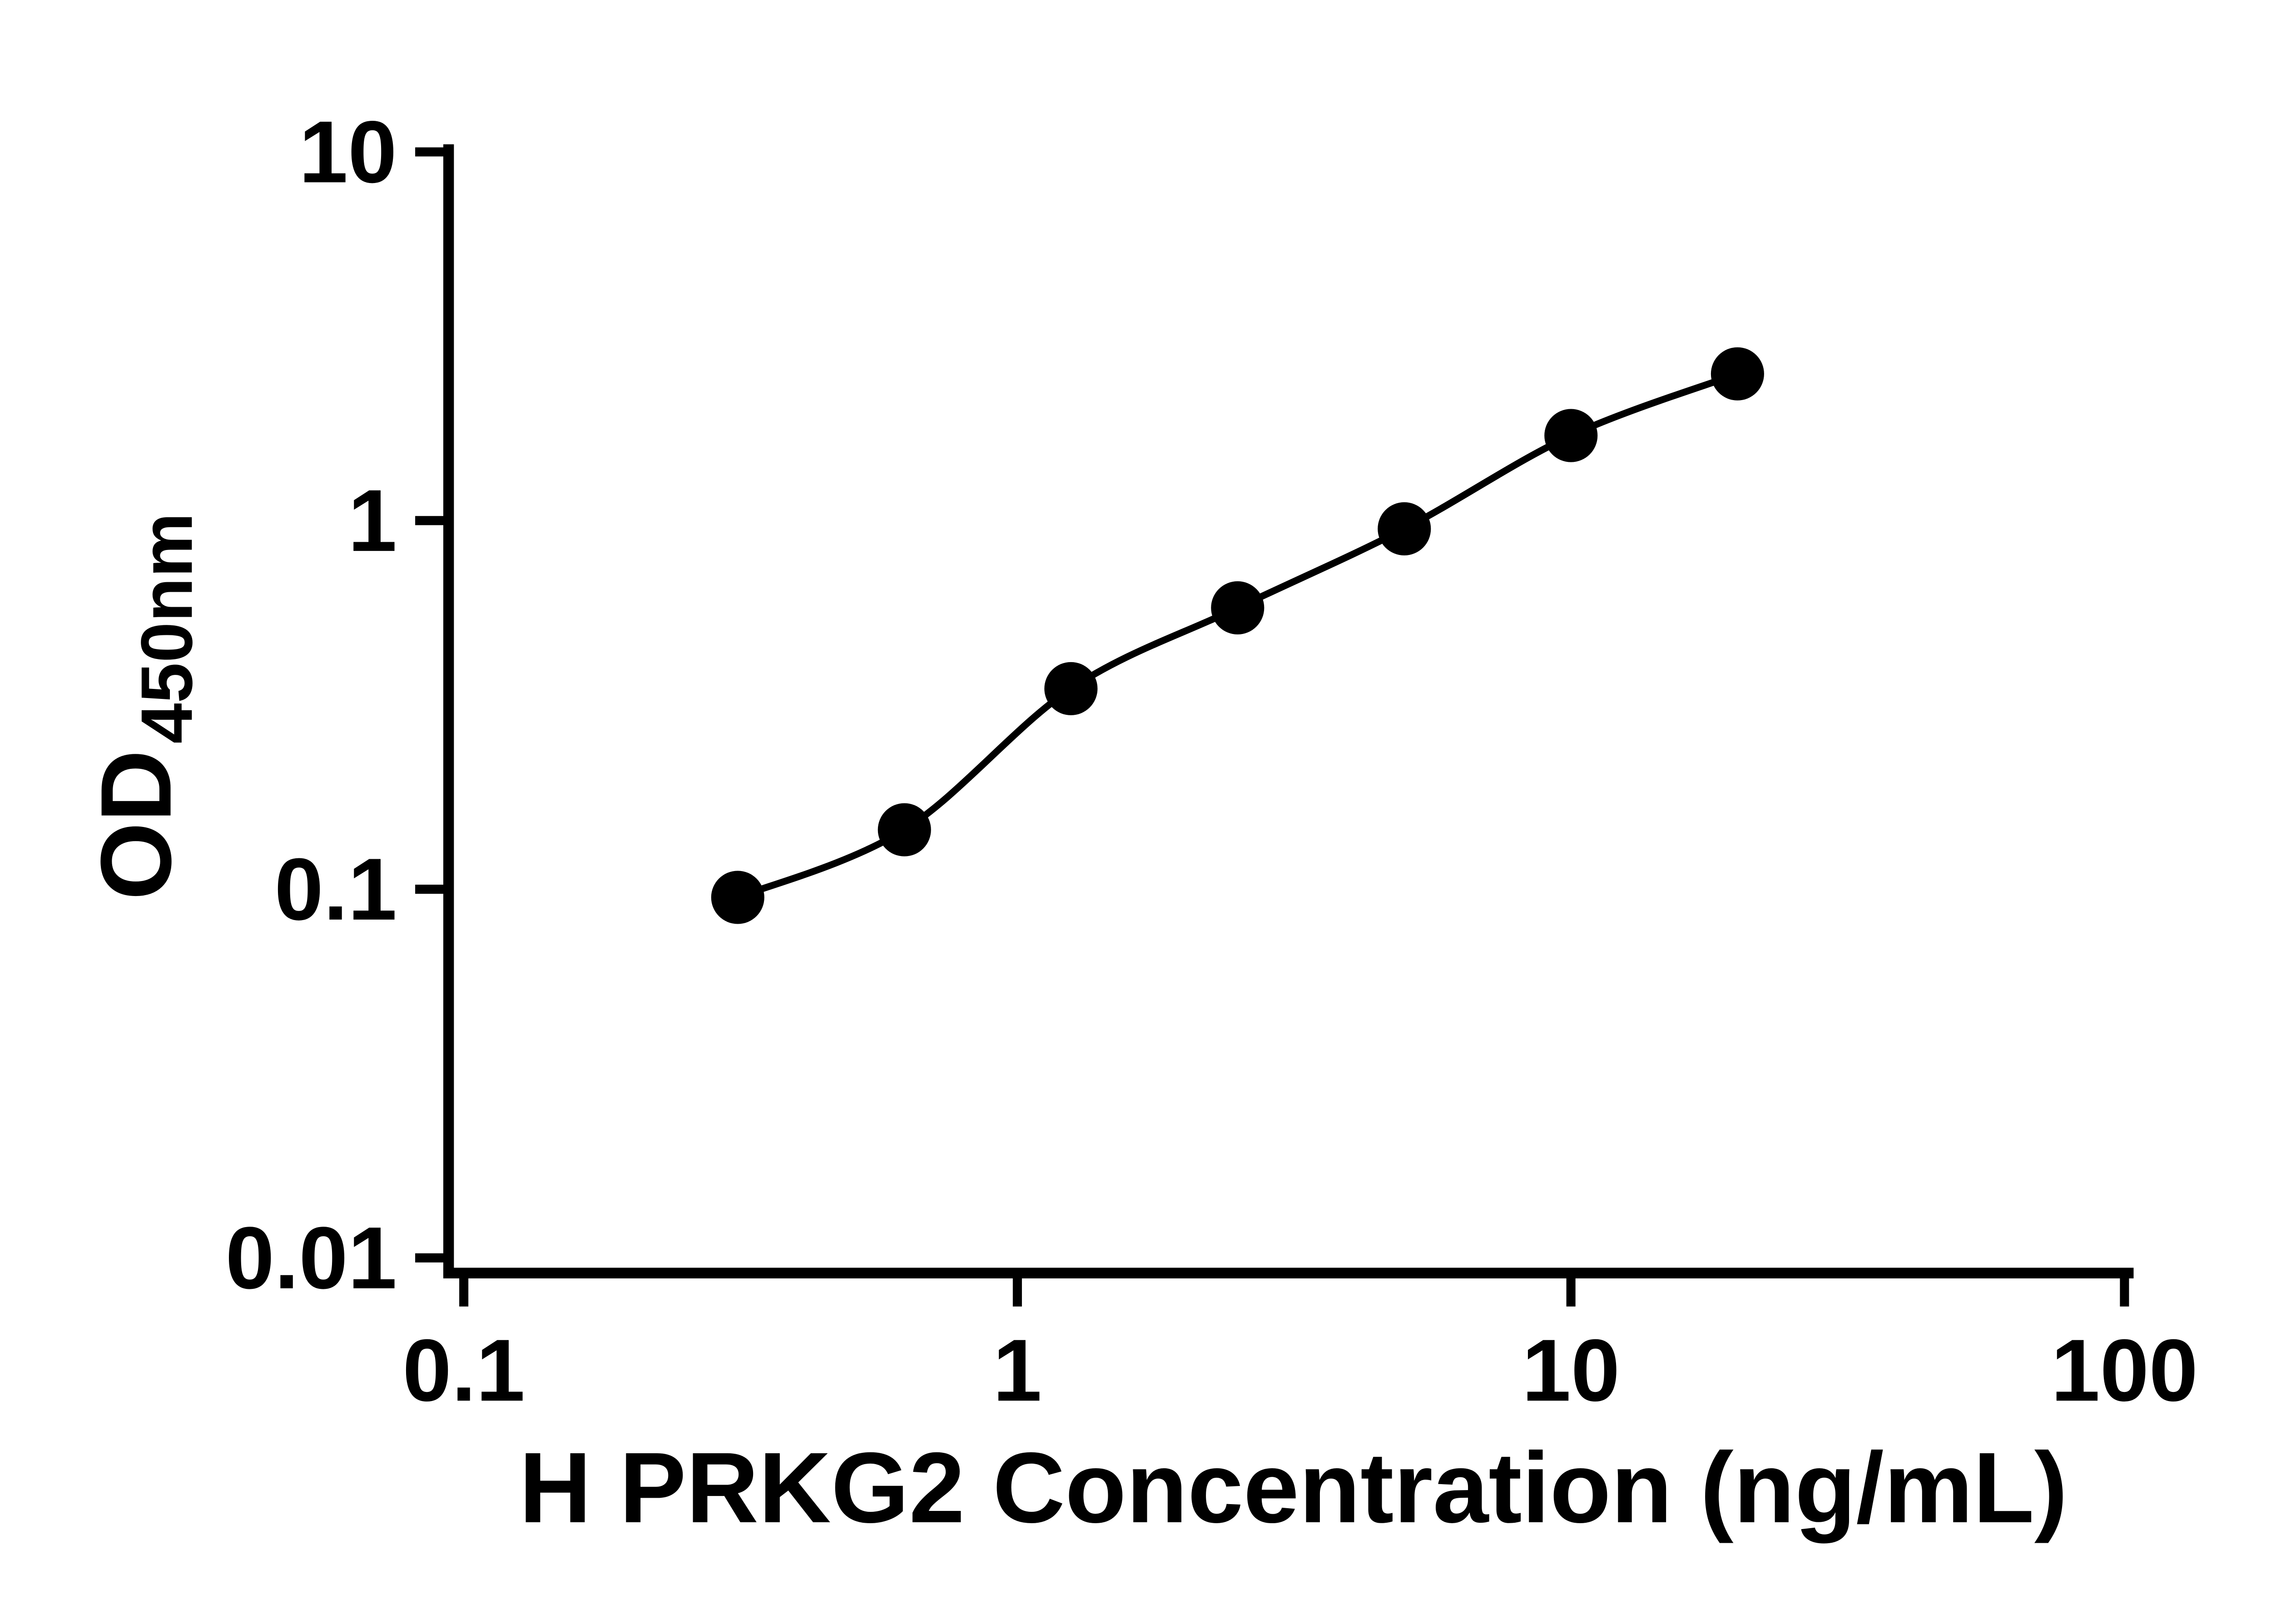 The width and height of the screenshot is (2271, 1624). I want to click on y-axis-title-main: OD, so click(136, 825).